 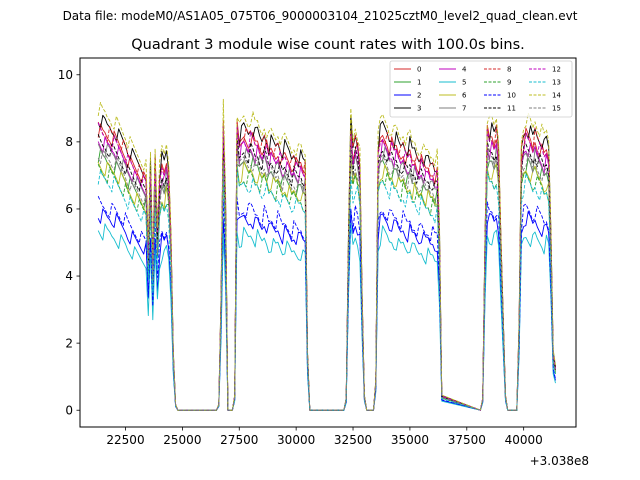 I want to click on x-tick-label: 25000, so click(x=182, y=440).